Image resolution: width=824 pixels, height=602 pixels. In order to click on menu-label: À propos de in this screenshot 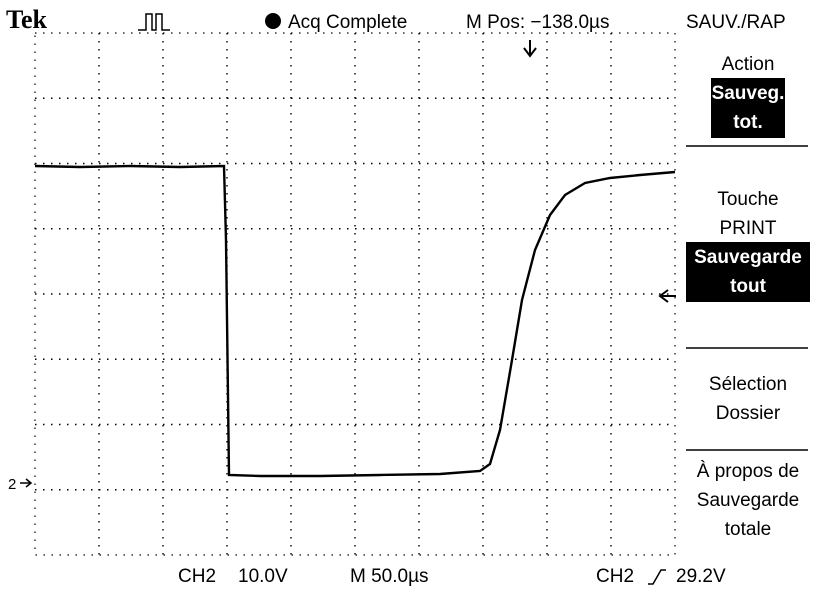, I will do `click(748, 471)`.